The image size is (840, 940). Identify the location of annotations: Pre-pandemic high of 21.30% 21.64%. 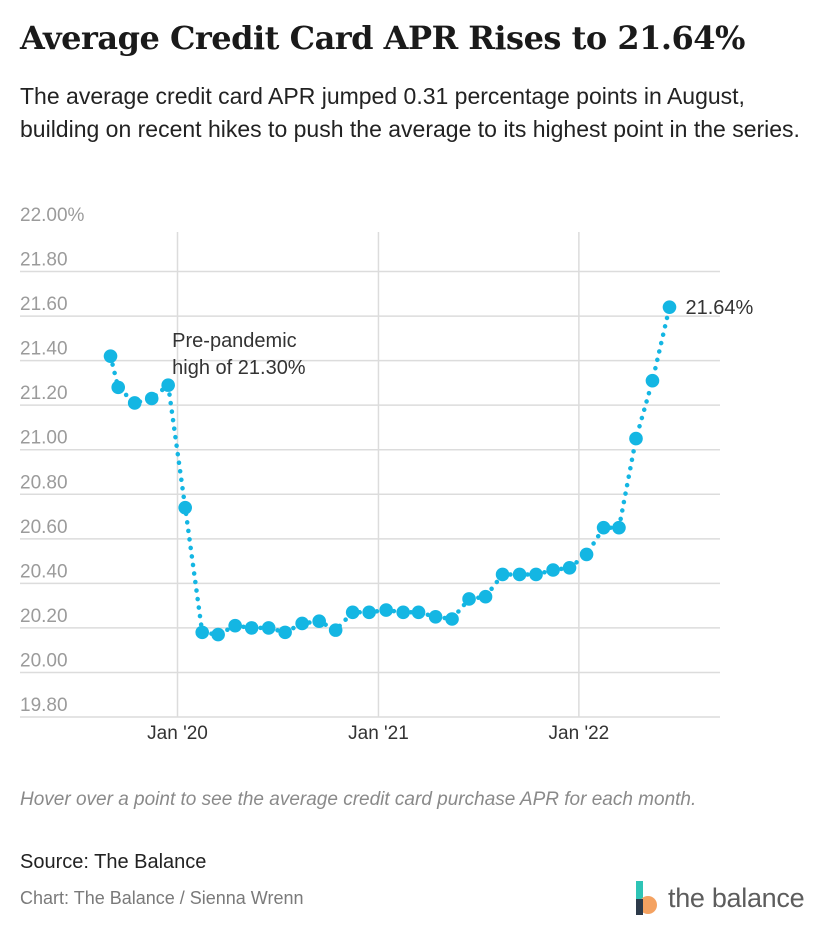
(462, 338).